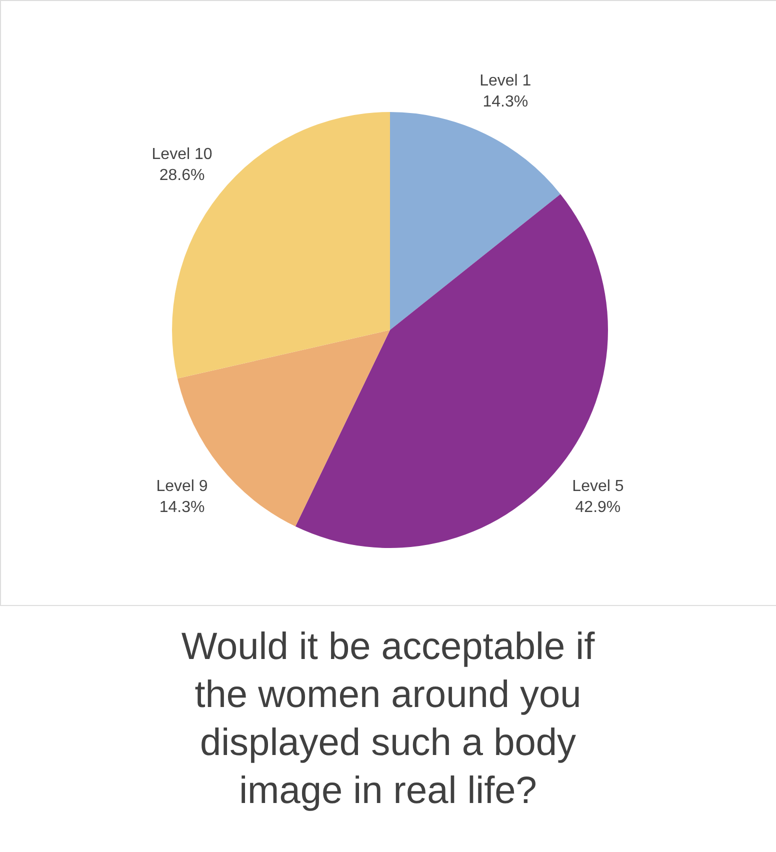 The width and height of the screenshot is (776, 852). What do you see at coordinates (182, 486) in the screenshot?
I see `slice-label: Level 9` at bounding box center [182, 486].